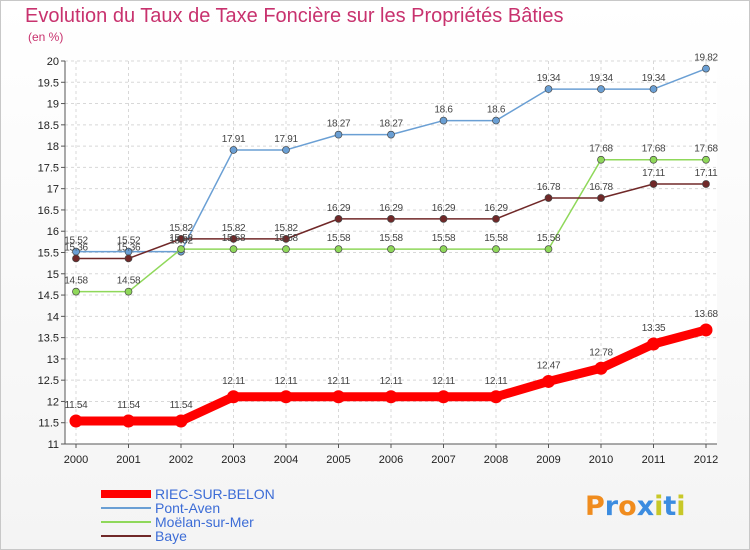  What do you see at coordinates (181, 460) in the screenshot?
I see `x-tick-label: 2002` at bounding box center [181, 460].